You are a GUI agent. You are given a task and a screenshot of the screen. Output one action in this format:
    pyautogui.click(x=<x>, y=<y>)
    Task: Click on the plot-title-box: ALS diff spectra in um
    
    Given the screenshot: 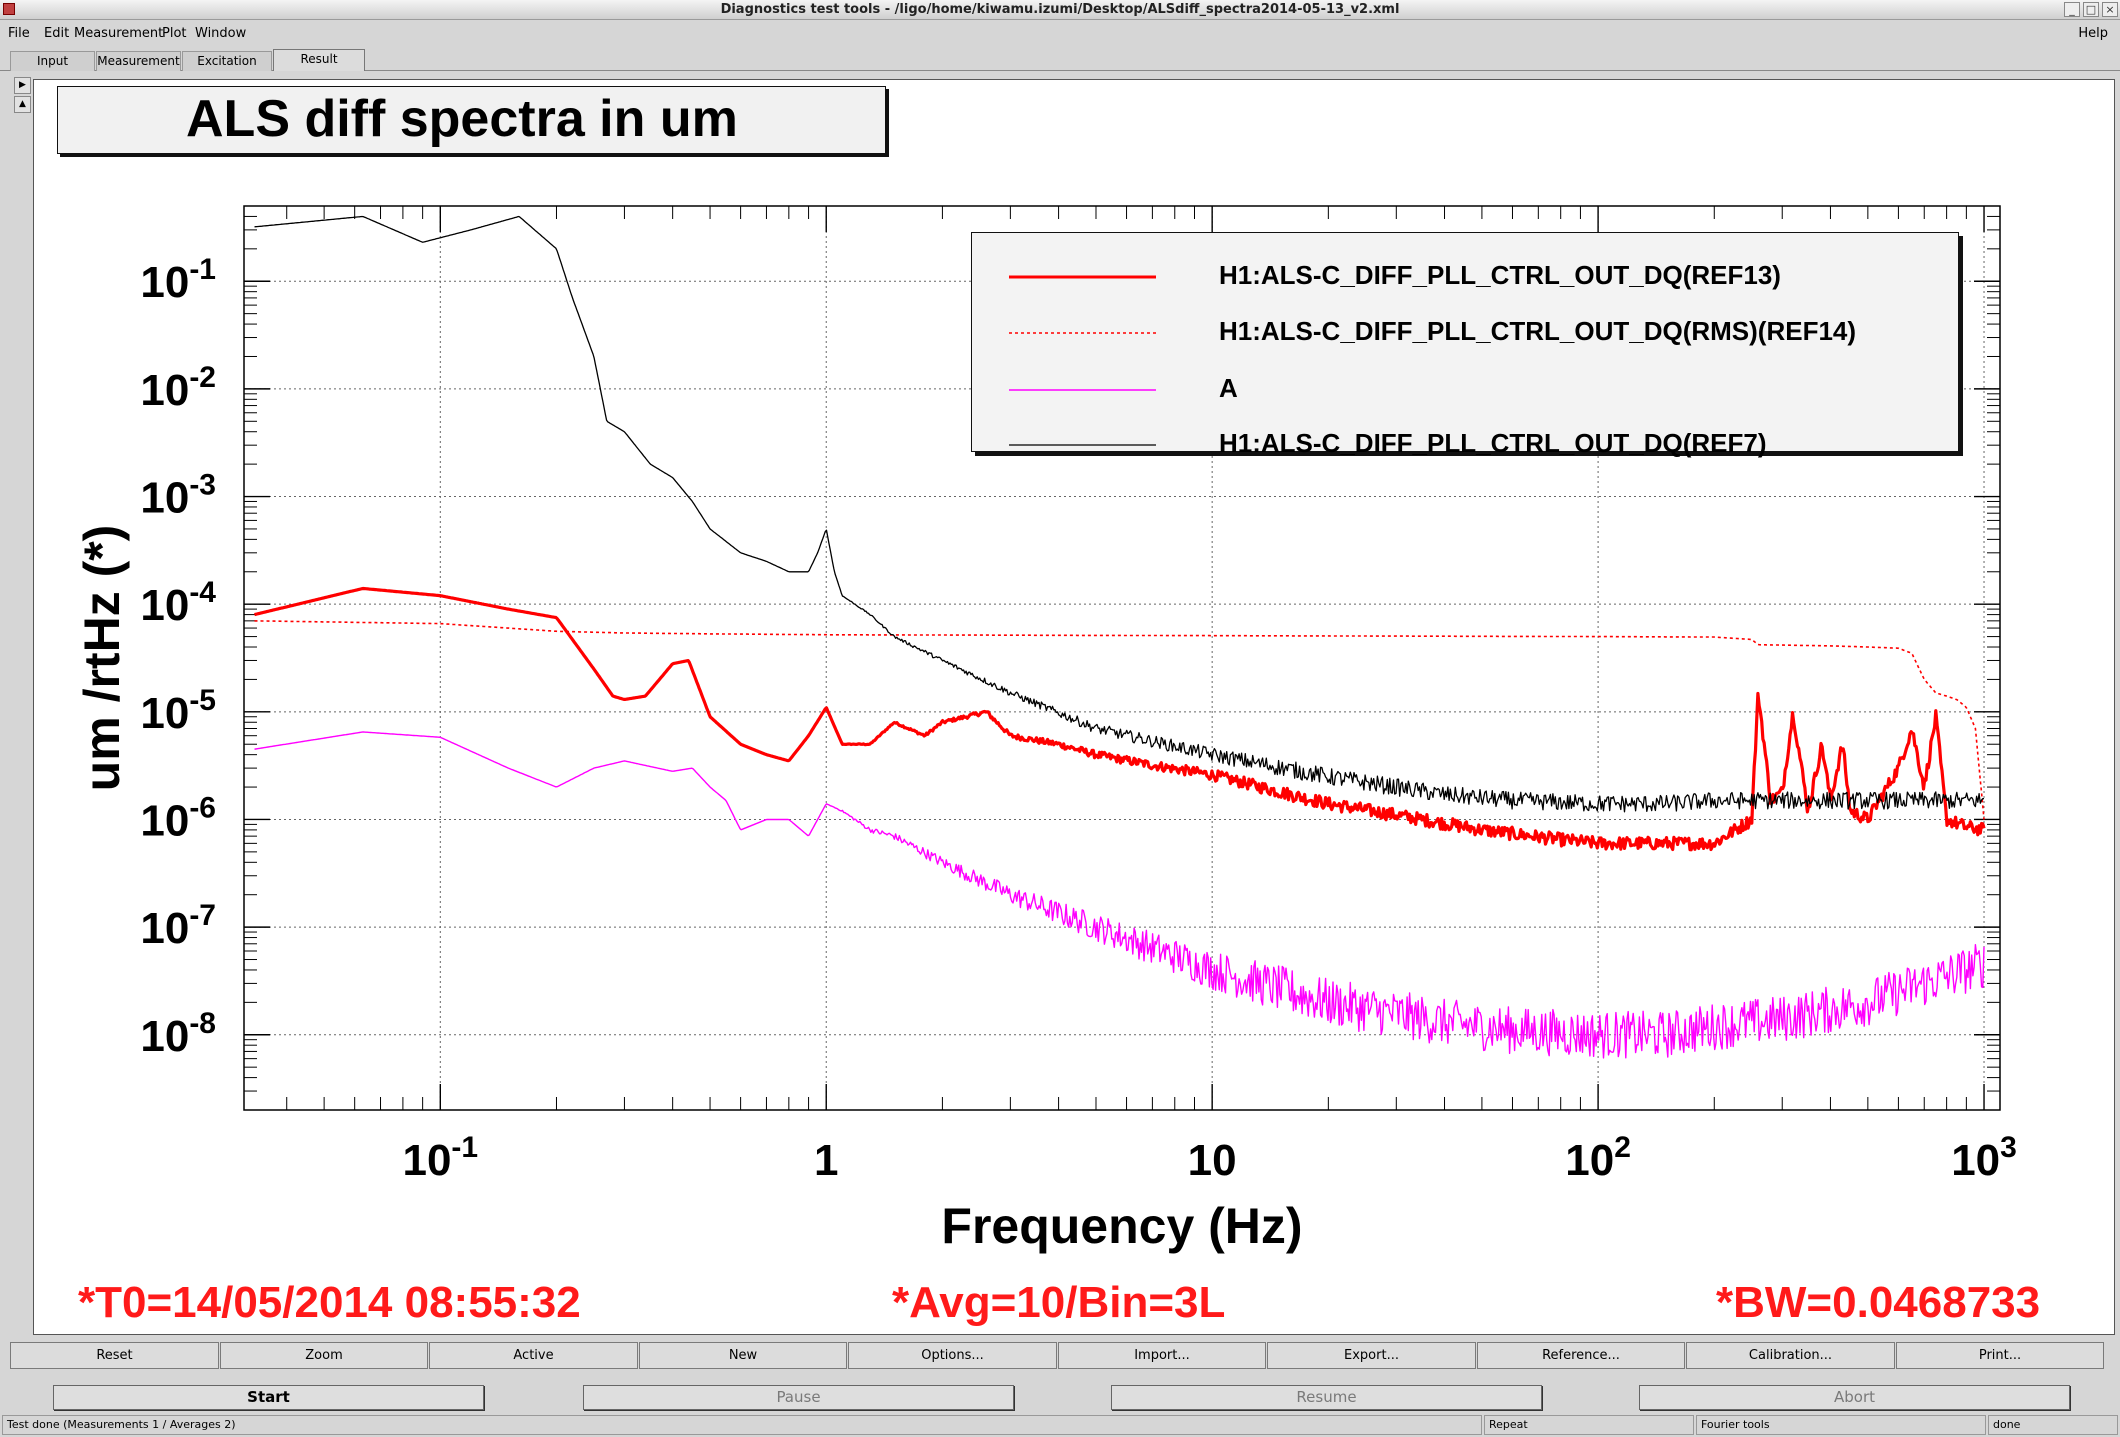 What is the action you would take?
    pyautogui.click(x=471, y=120)
    